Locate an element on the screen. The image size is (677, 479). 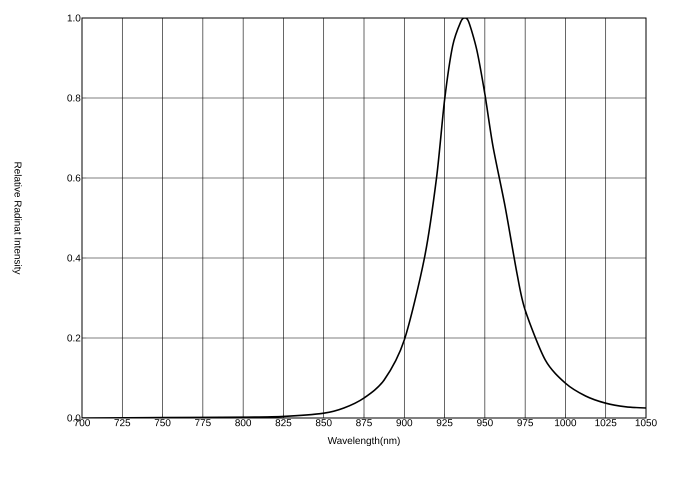
x-tick-label: 825 is located at coordinates (284, 422).